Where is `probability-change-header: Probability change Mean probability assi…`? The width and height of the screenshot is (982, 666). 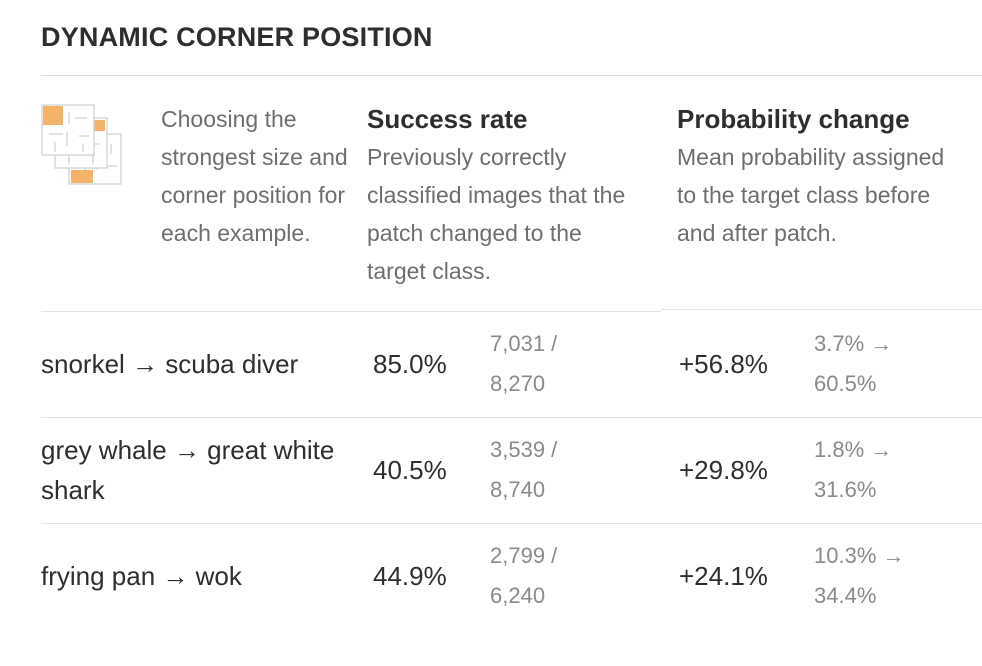 probability-change-header: Probability change Mean probability assi… is located at coordinates (822, 176).